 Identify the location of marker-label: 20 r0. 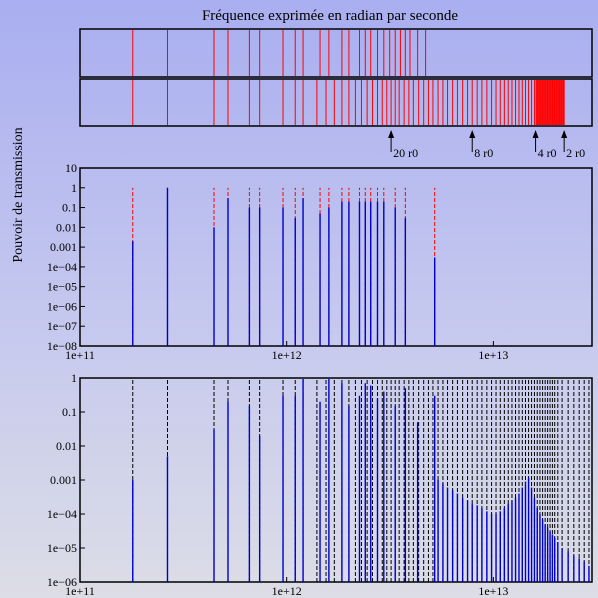
(405, 153).